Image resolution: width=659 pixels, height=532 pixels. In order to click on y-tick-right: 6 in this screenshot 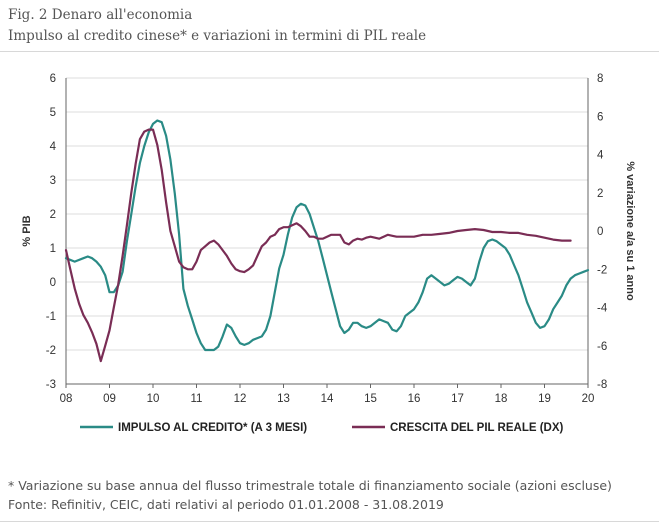, I will do `click(600, 117)`.